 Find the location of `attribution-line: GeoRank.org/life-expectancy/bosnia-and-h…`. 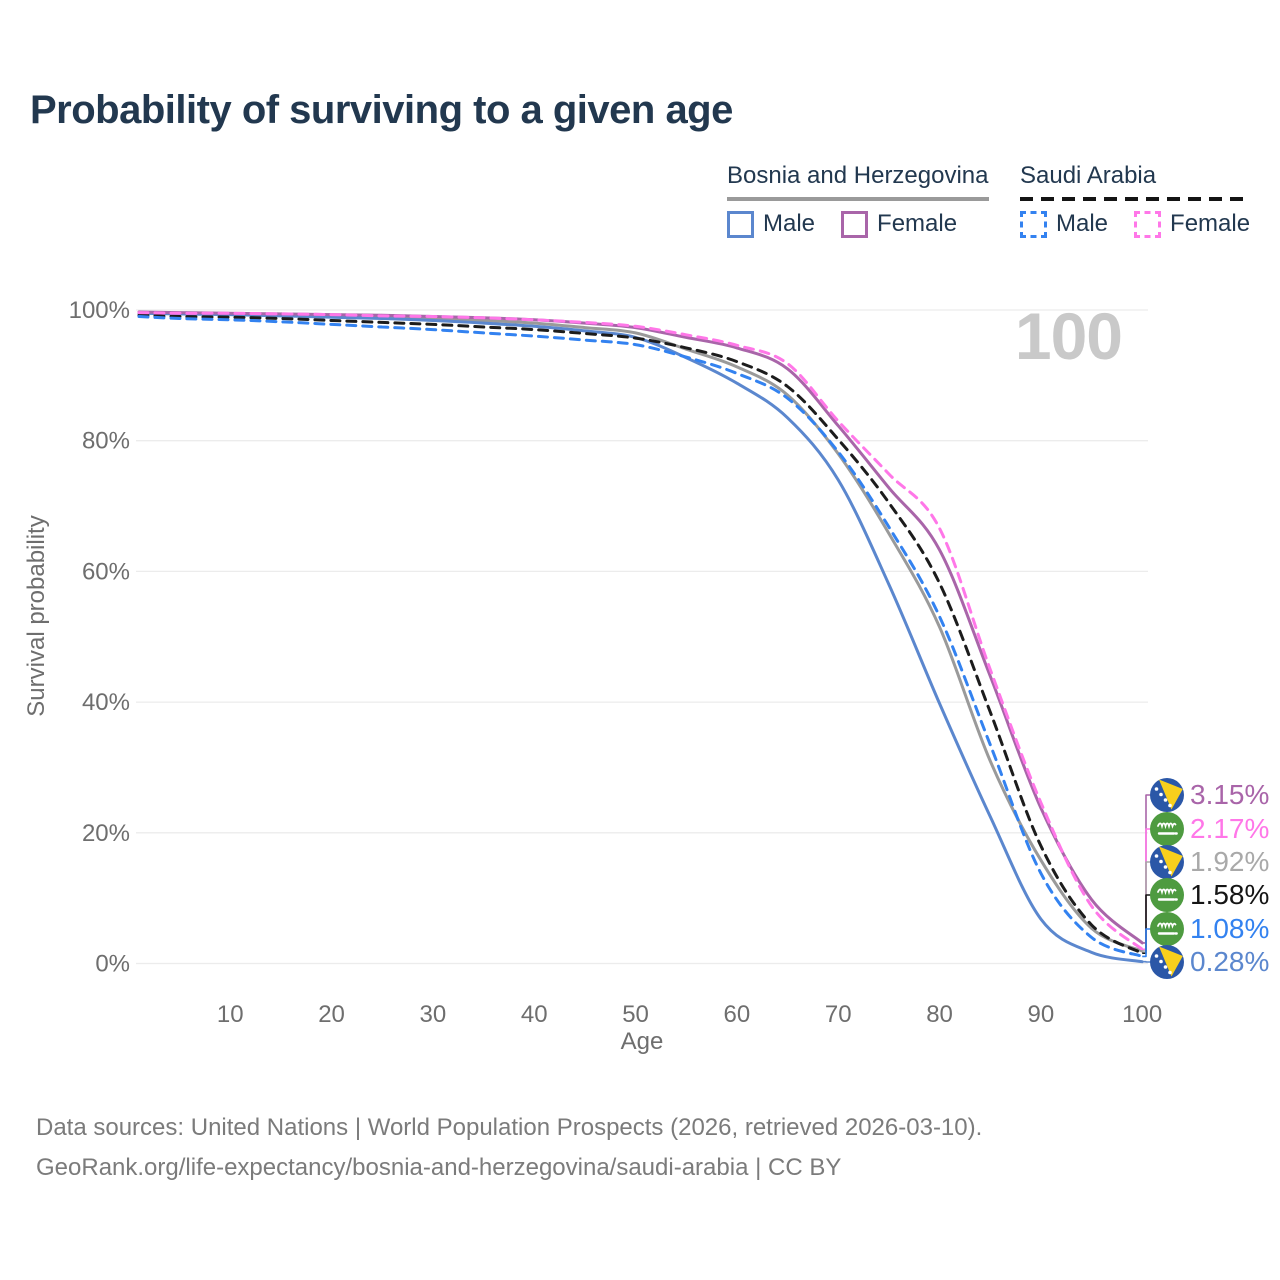

attribution-line: GeoRank.org/life-expectancy/bosnia-and-h… is located at coordinates (439, 1167).